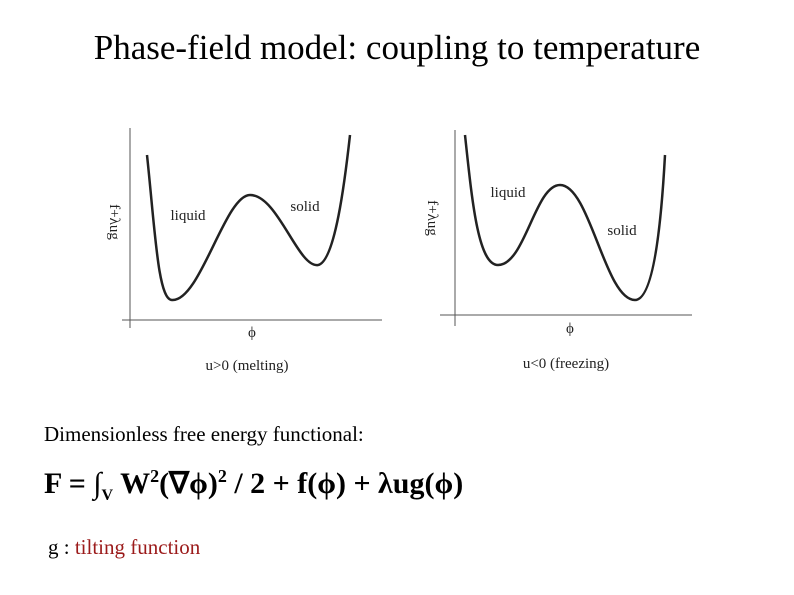 The height and width of the screenshot is (595, 794). I want to click on plot-left: f+λug liquid solid ϕ u>0 (melting), so click(244, 251).